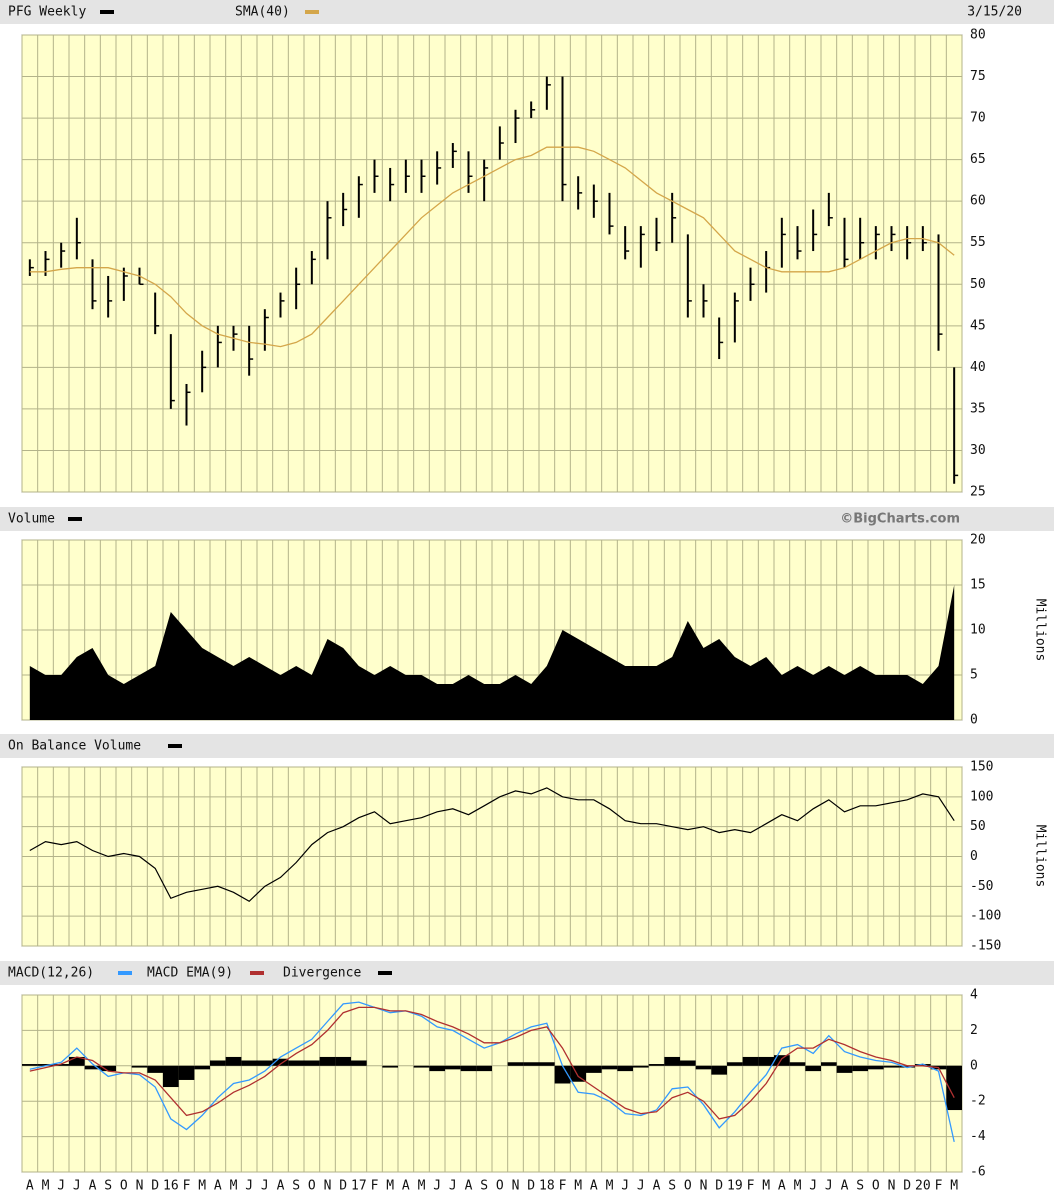  I want to click on y-tick-label: 25, so click(978, 492).